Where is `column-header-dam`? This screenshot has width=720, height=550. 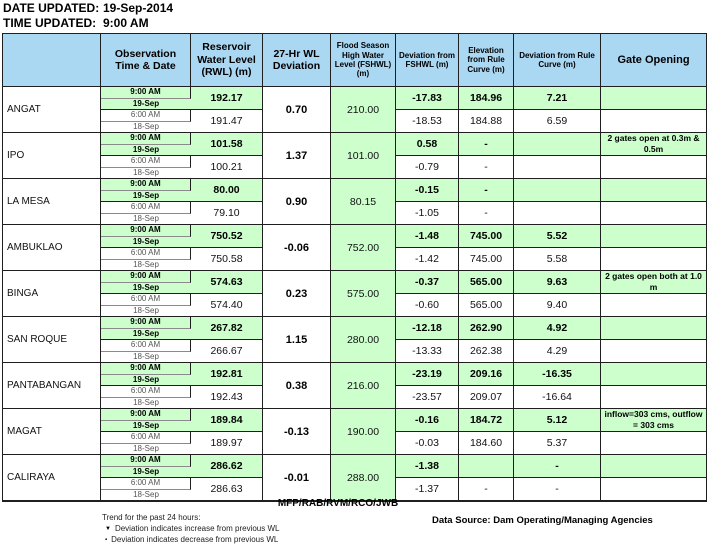
column-header-dam is located at coordinates (52, 60).